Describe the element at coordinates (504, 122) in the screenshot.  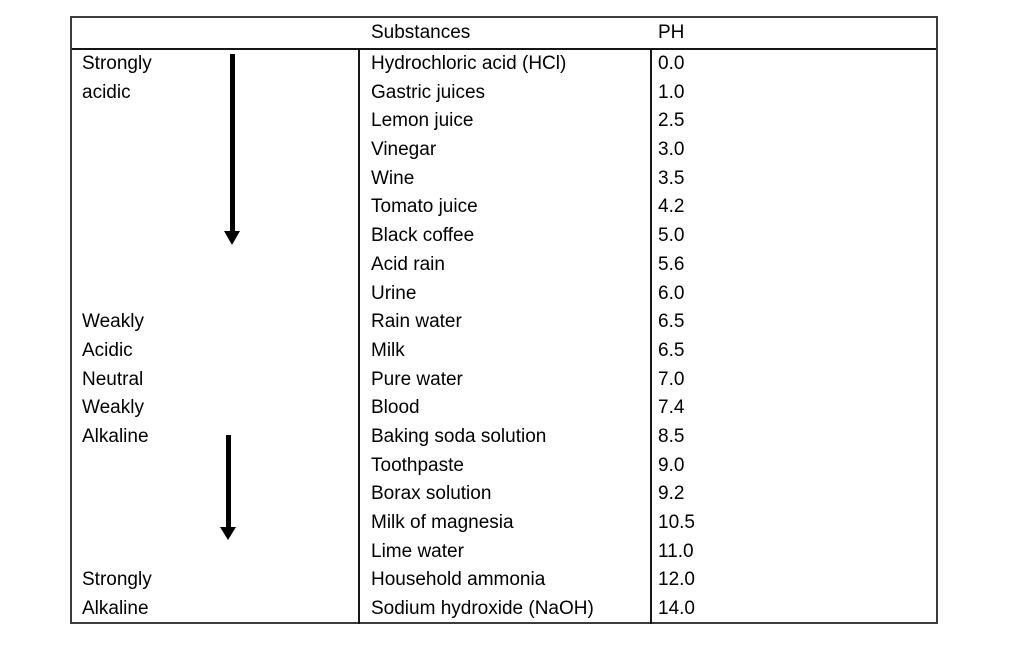
I see `substance-cell: Lemon juice` at that location.